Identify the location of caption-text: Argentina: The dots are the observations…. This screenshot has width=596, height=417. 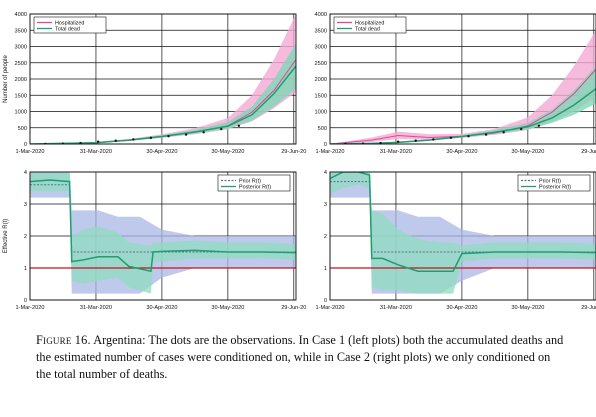
(300, 357).